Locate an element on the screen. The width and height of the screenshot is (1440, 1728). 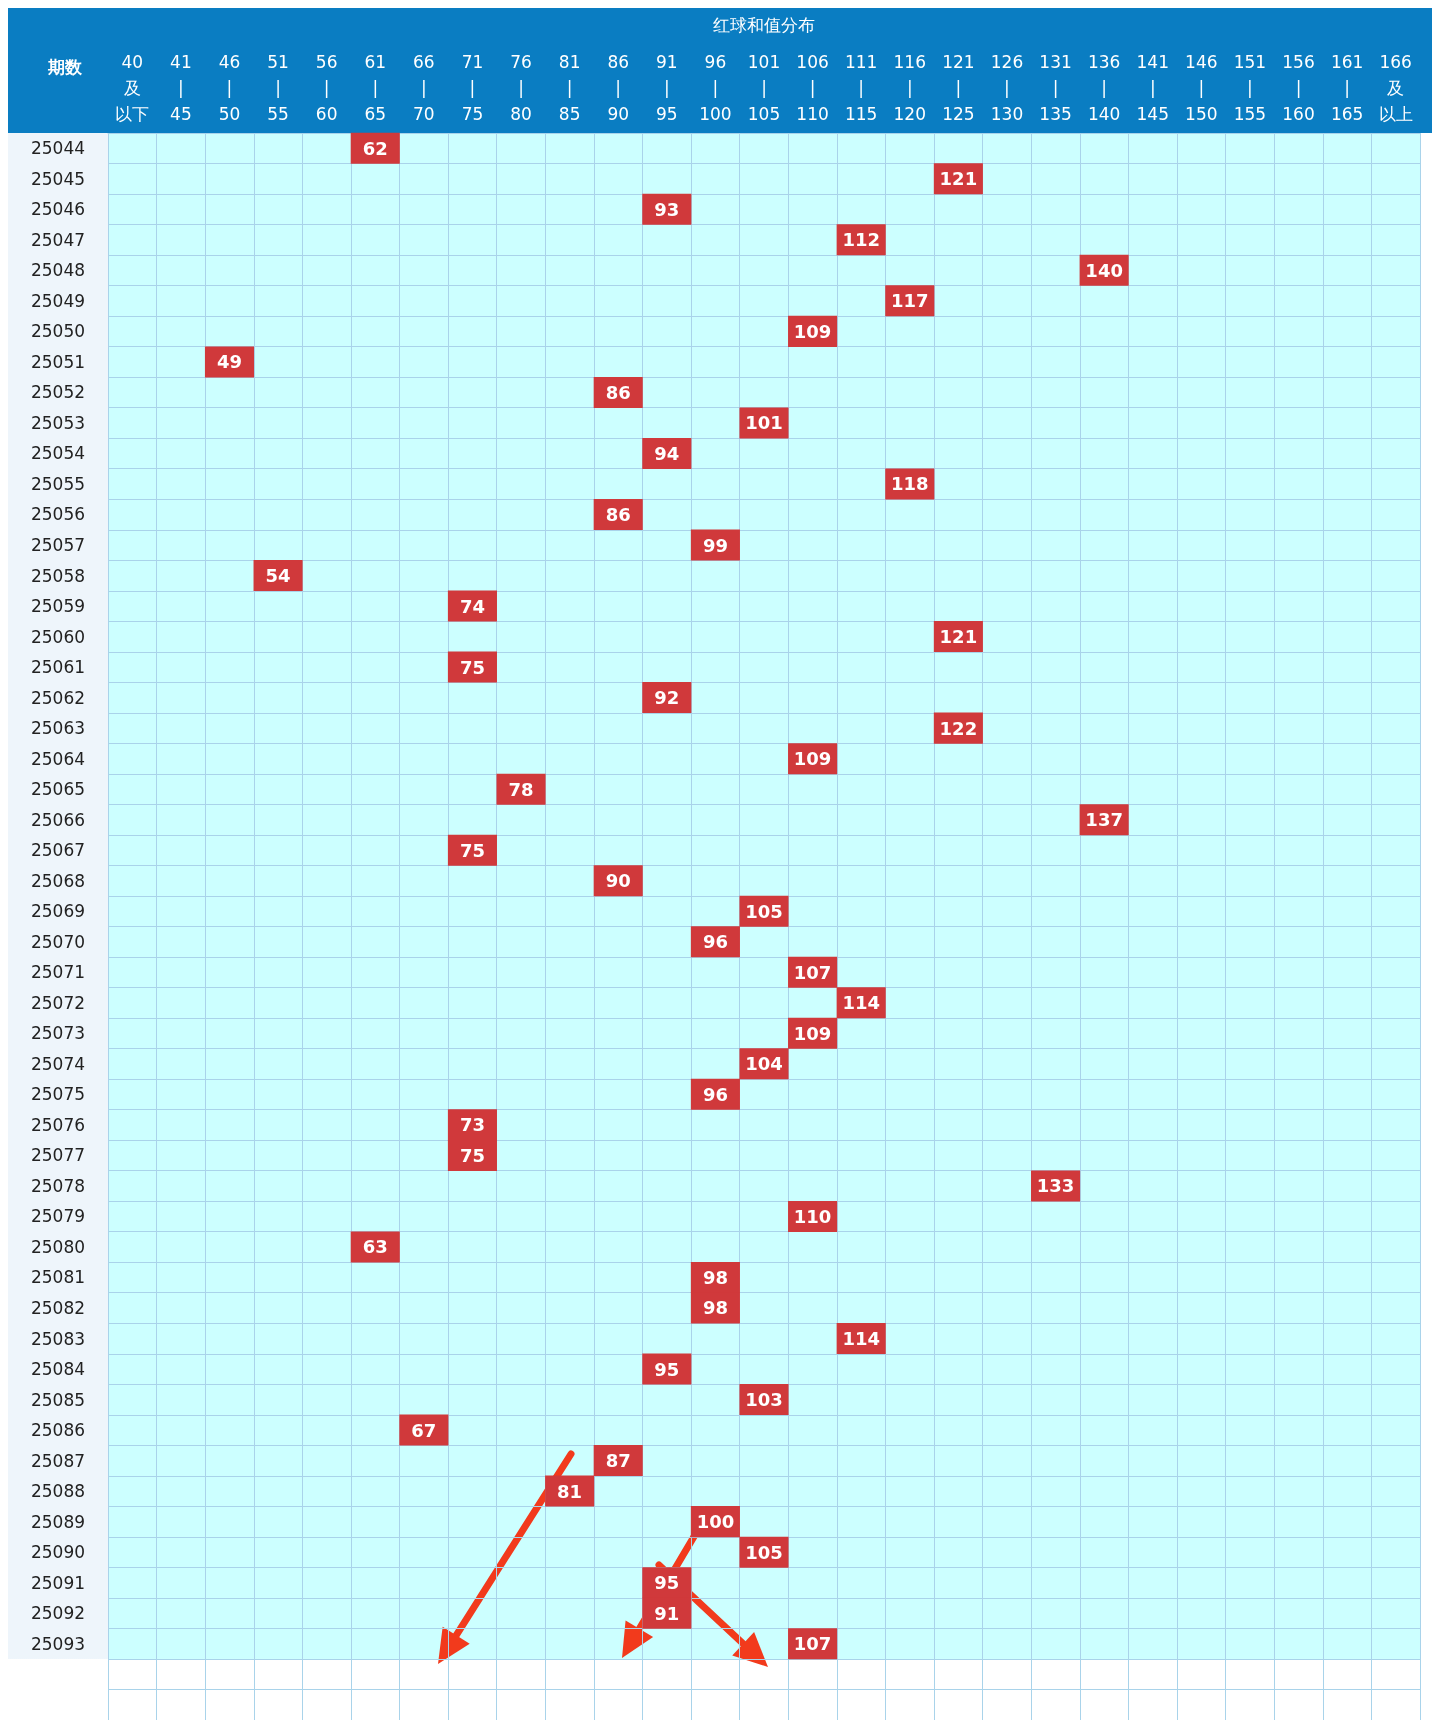
y-tick-label: 25053 is located at coordinates (58, 422).